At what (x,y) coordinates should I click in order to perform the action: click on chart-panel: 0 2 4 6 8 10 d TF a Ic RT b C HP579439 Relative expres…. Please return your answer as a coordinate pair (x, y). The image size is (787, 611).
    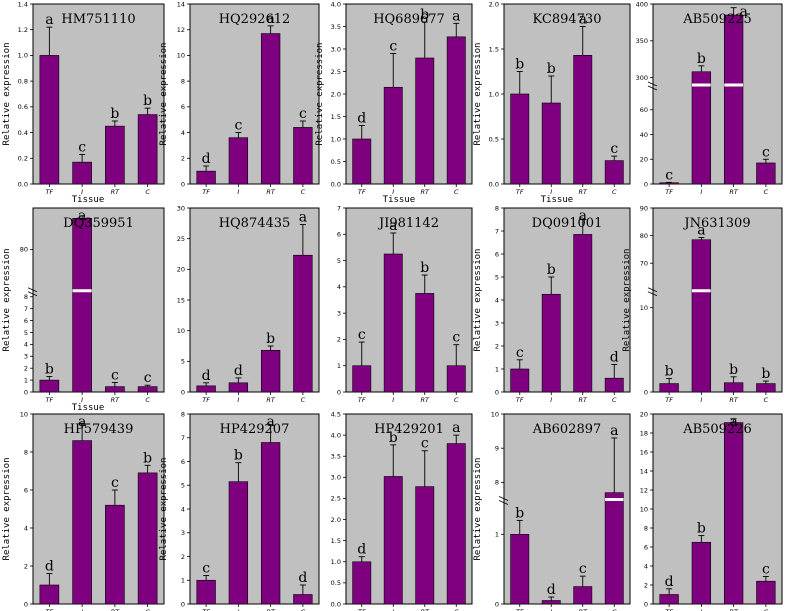
    Looking at the image, I should click on (83, 510).